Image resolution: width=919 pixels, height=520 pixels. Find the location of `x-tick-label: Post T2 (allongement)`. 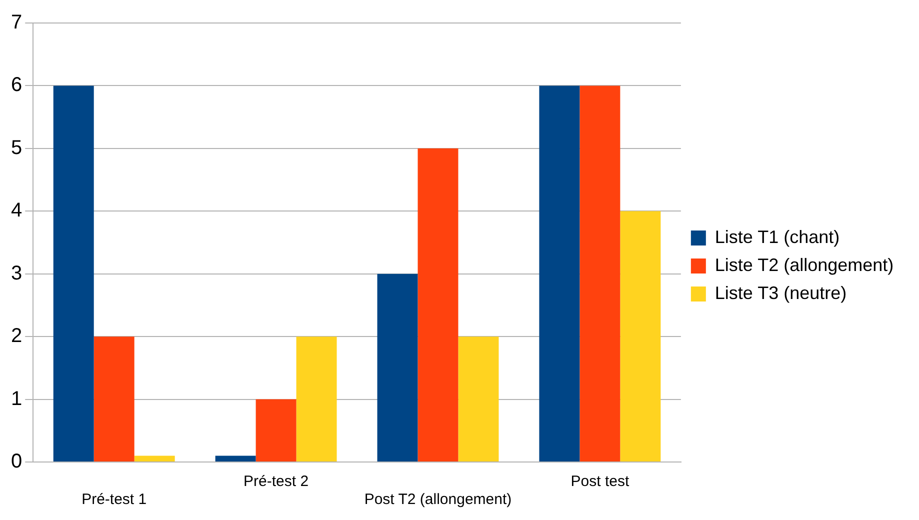

x-tick-label: Post T2 (allongement) is located at coordinates (438, 499).